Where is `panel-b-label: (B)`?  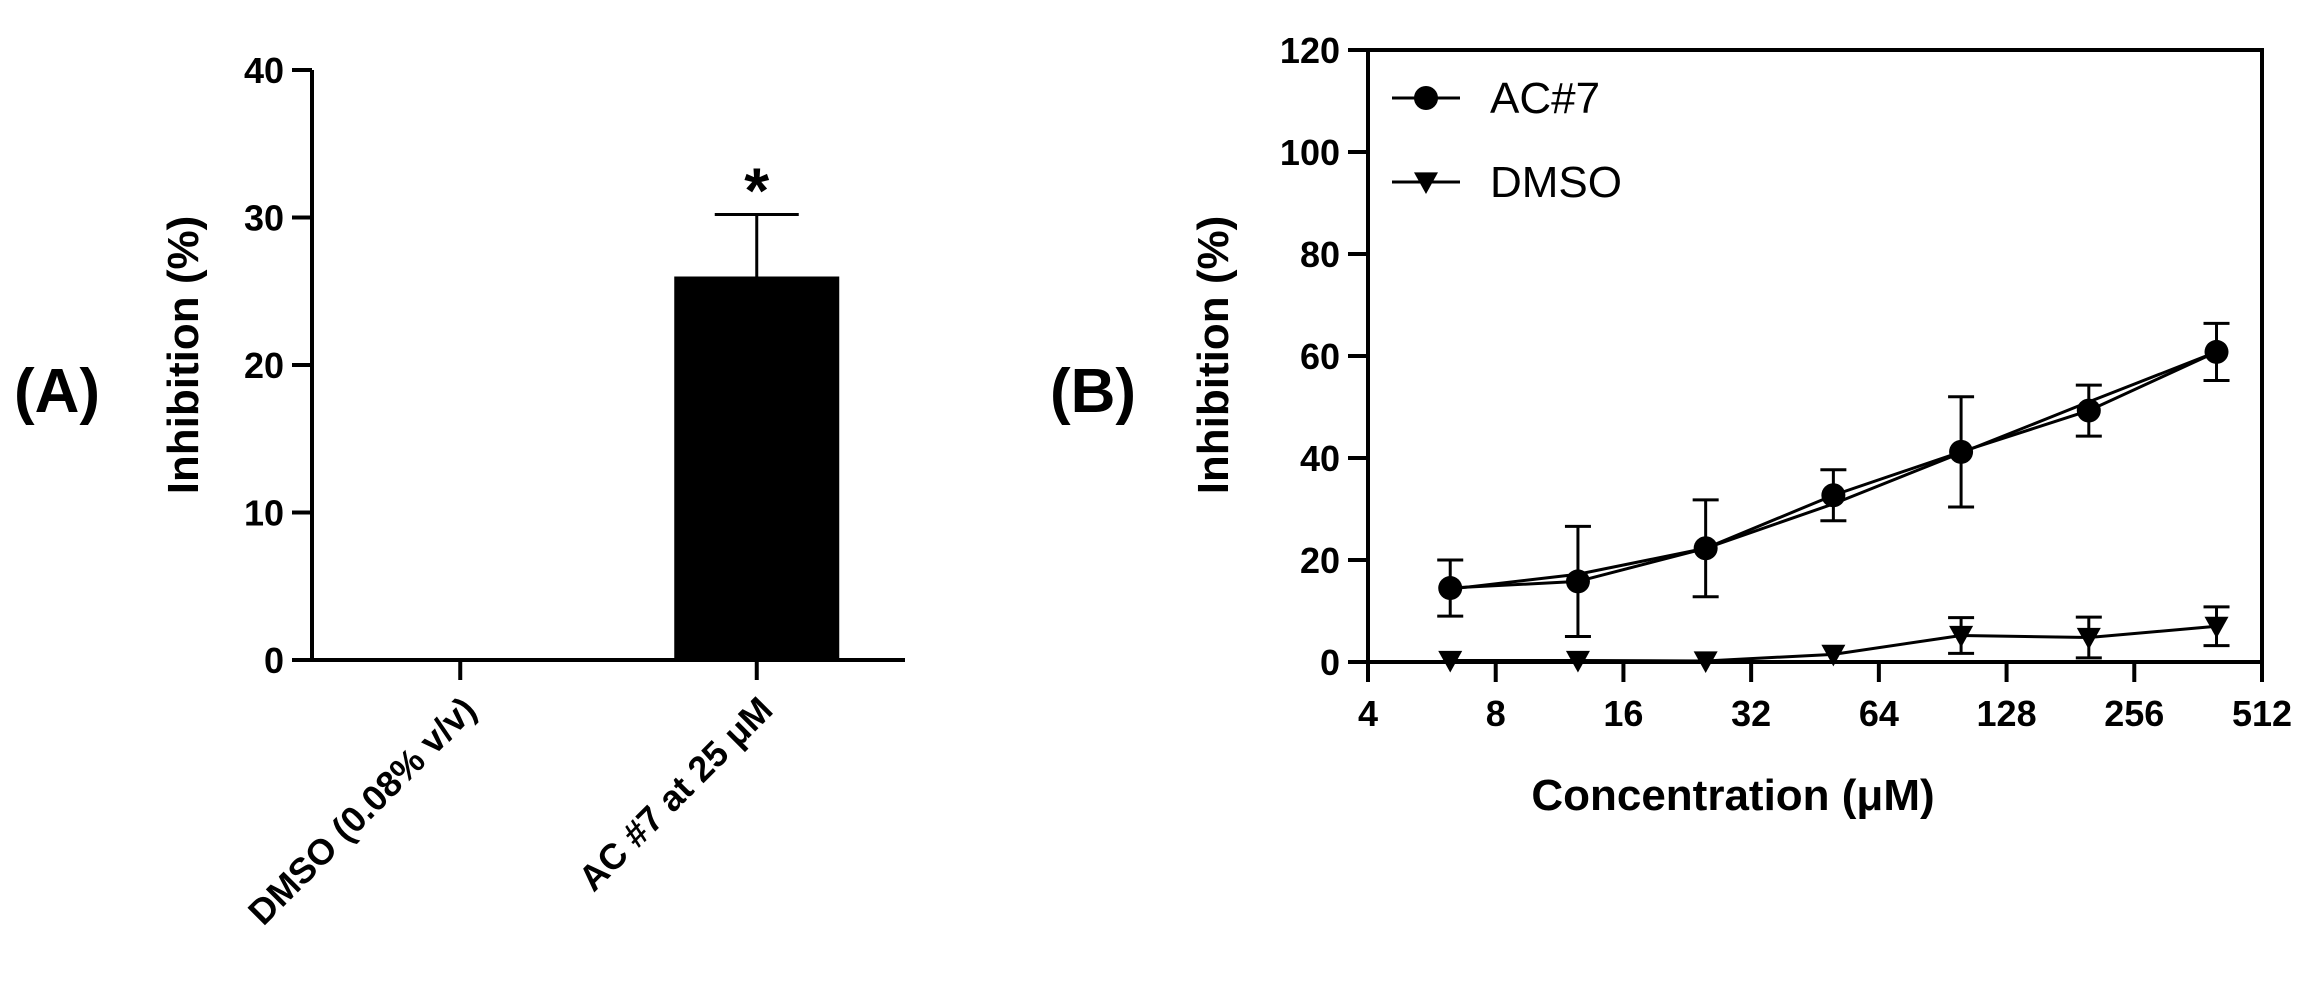
panel-b-label: (B) is located at coordinates (1093, 391).